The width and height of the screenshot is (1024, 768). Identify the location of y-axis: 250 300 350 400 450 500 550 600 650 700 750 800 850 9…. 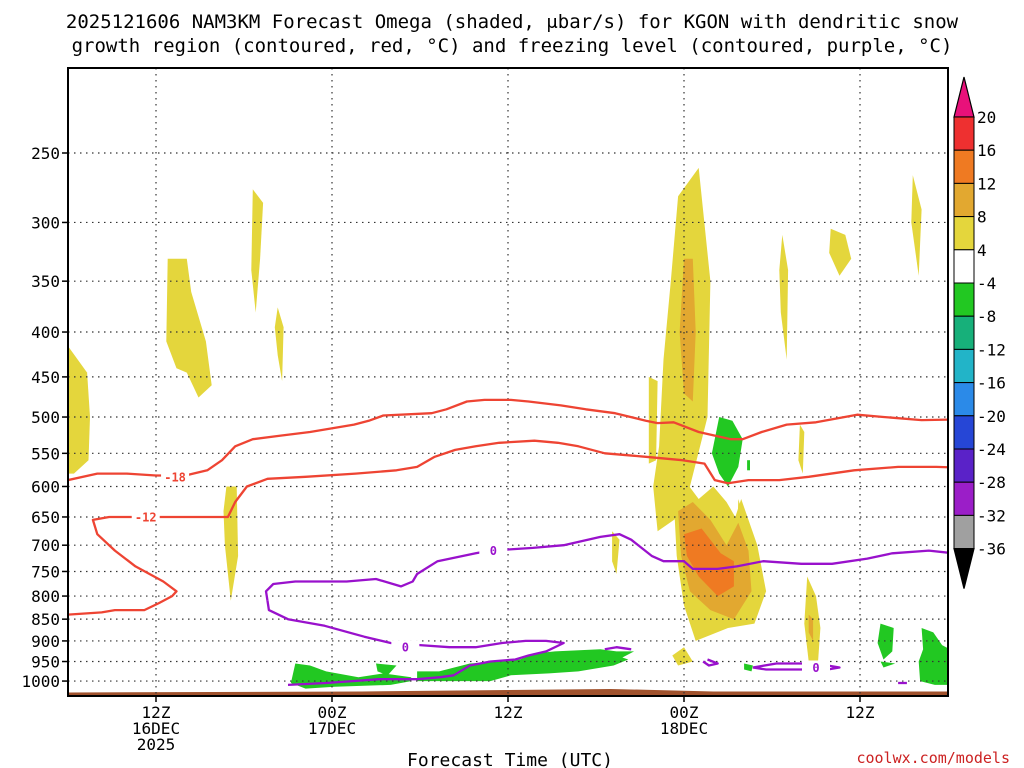
(44, 417).